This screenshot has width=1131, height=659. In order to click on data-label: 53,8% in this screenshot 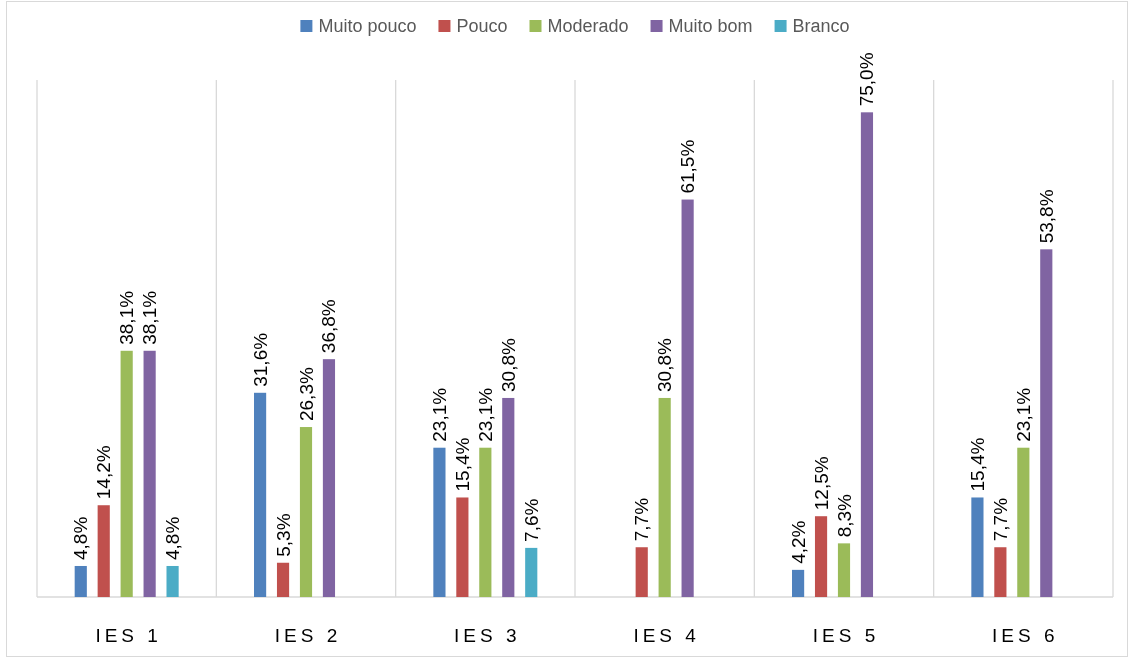, I will do `click(1046, 216)`.